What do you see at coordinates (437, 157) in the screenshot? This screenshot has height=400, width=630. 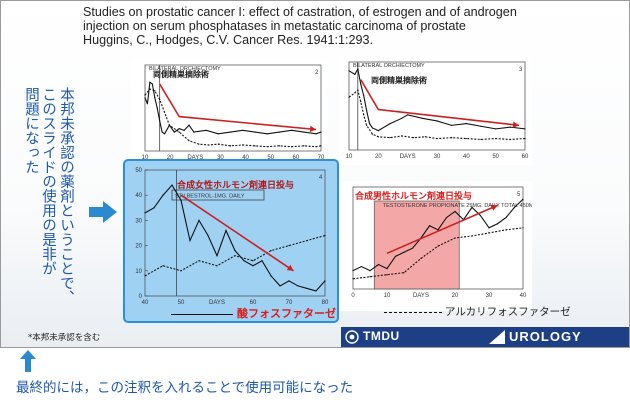 I see `x-tick-label: 30` at bounding box center [437, 157].